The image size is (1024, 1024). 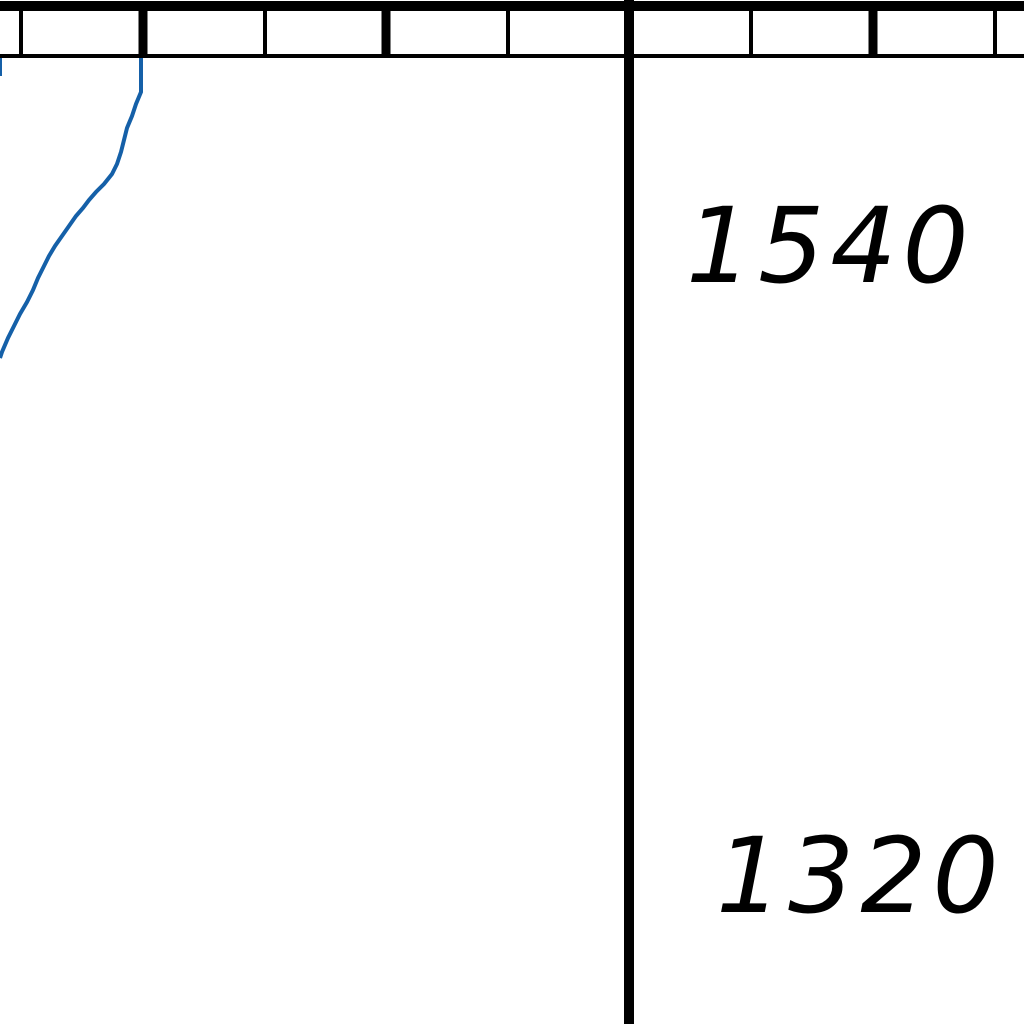 I want to click on map-label-upper: 1540, so click(x=830, y=246).